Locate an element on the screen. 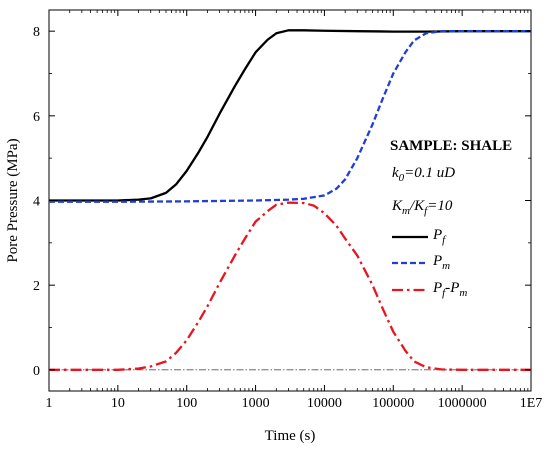 This screenshot has width=550, height=454. x-axis-title: Time (s) is located at coordinates (290, 436).